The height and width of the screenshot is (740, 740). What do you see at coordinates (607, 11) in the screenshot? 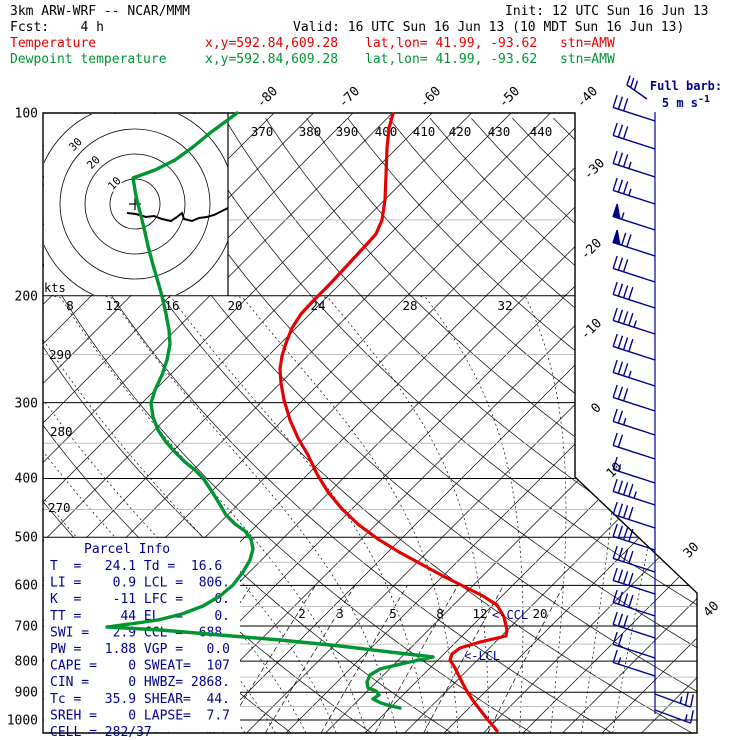
I see `init-time: Init: 12 UTC Sun 16 Jun 13` at bounding box center [607, 11].